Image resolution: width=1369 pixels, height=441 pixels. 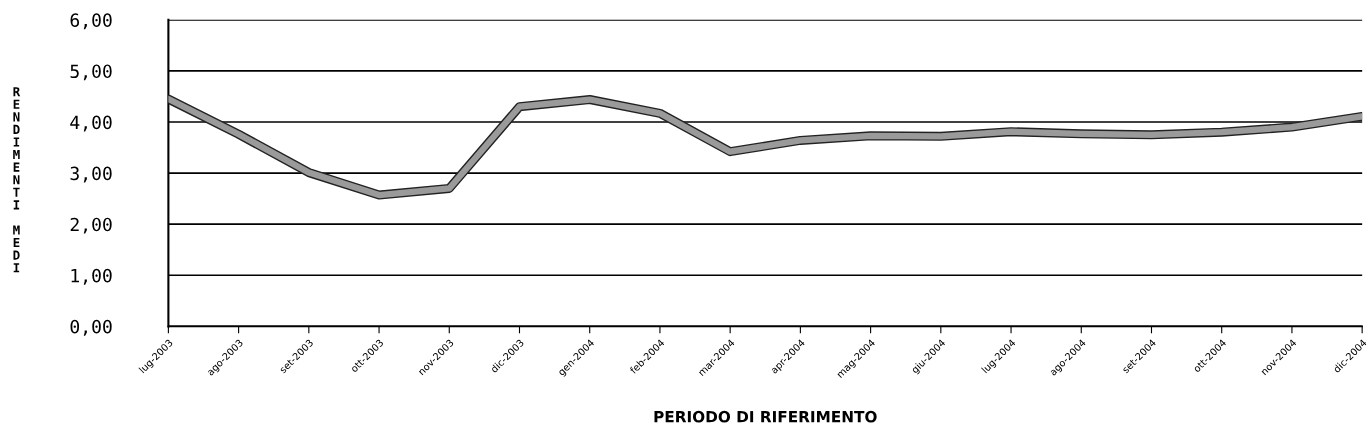 I want to click on y-tick-label: 2,00, so click(x=91, y=225).